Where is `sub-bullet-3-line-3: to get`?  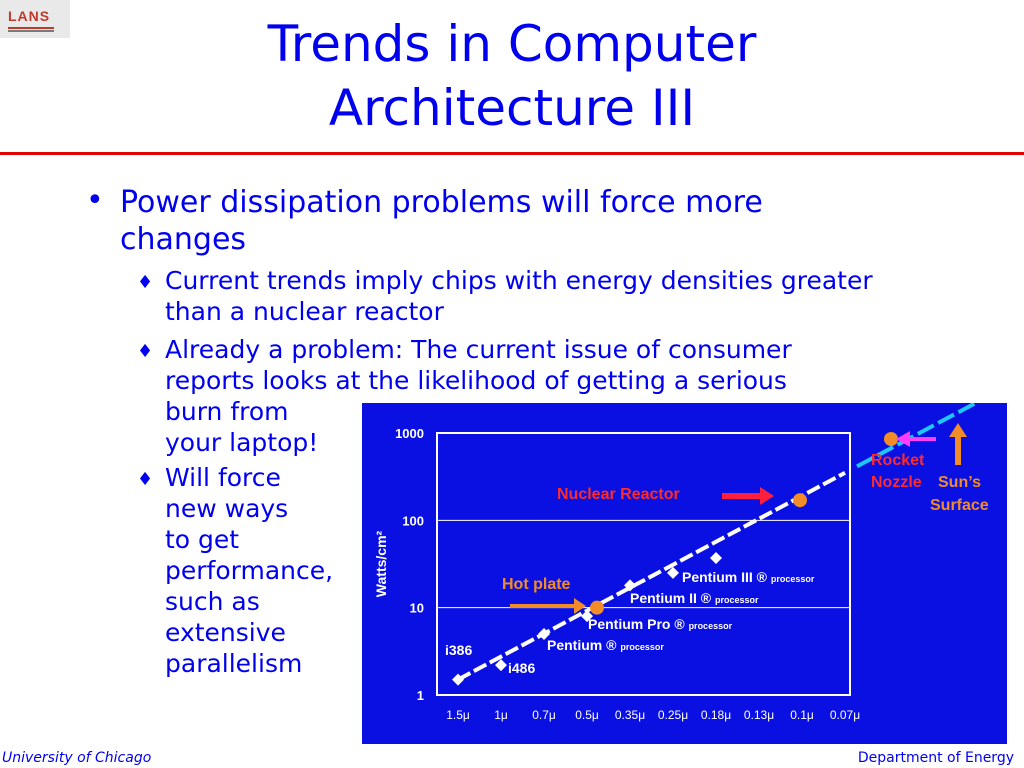
sub-bullet-3-line-3: to get is located at coordinates (202, 539).